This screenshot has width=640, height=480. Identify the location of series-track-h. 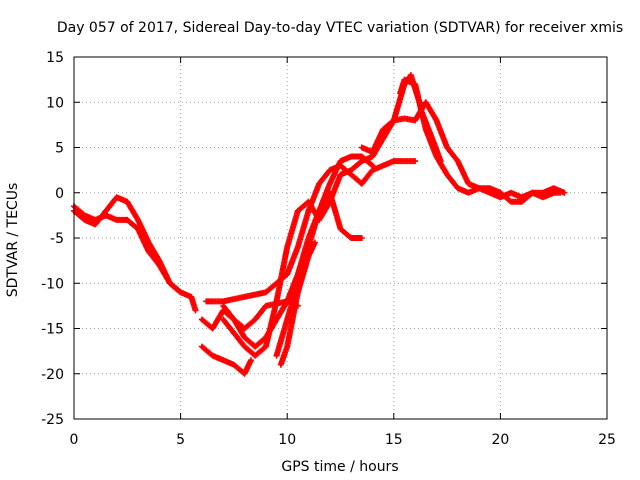
(297, 303).